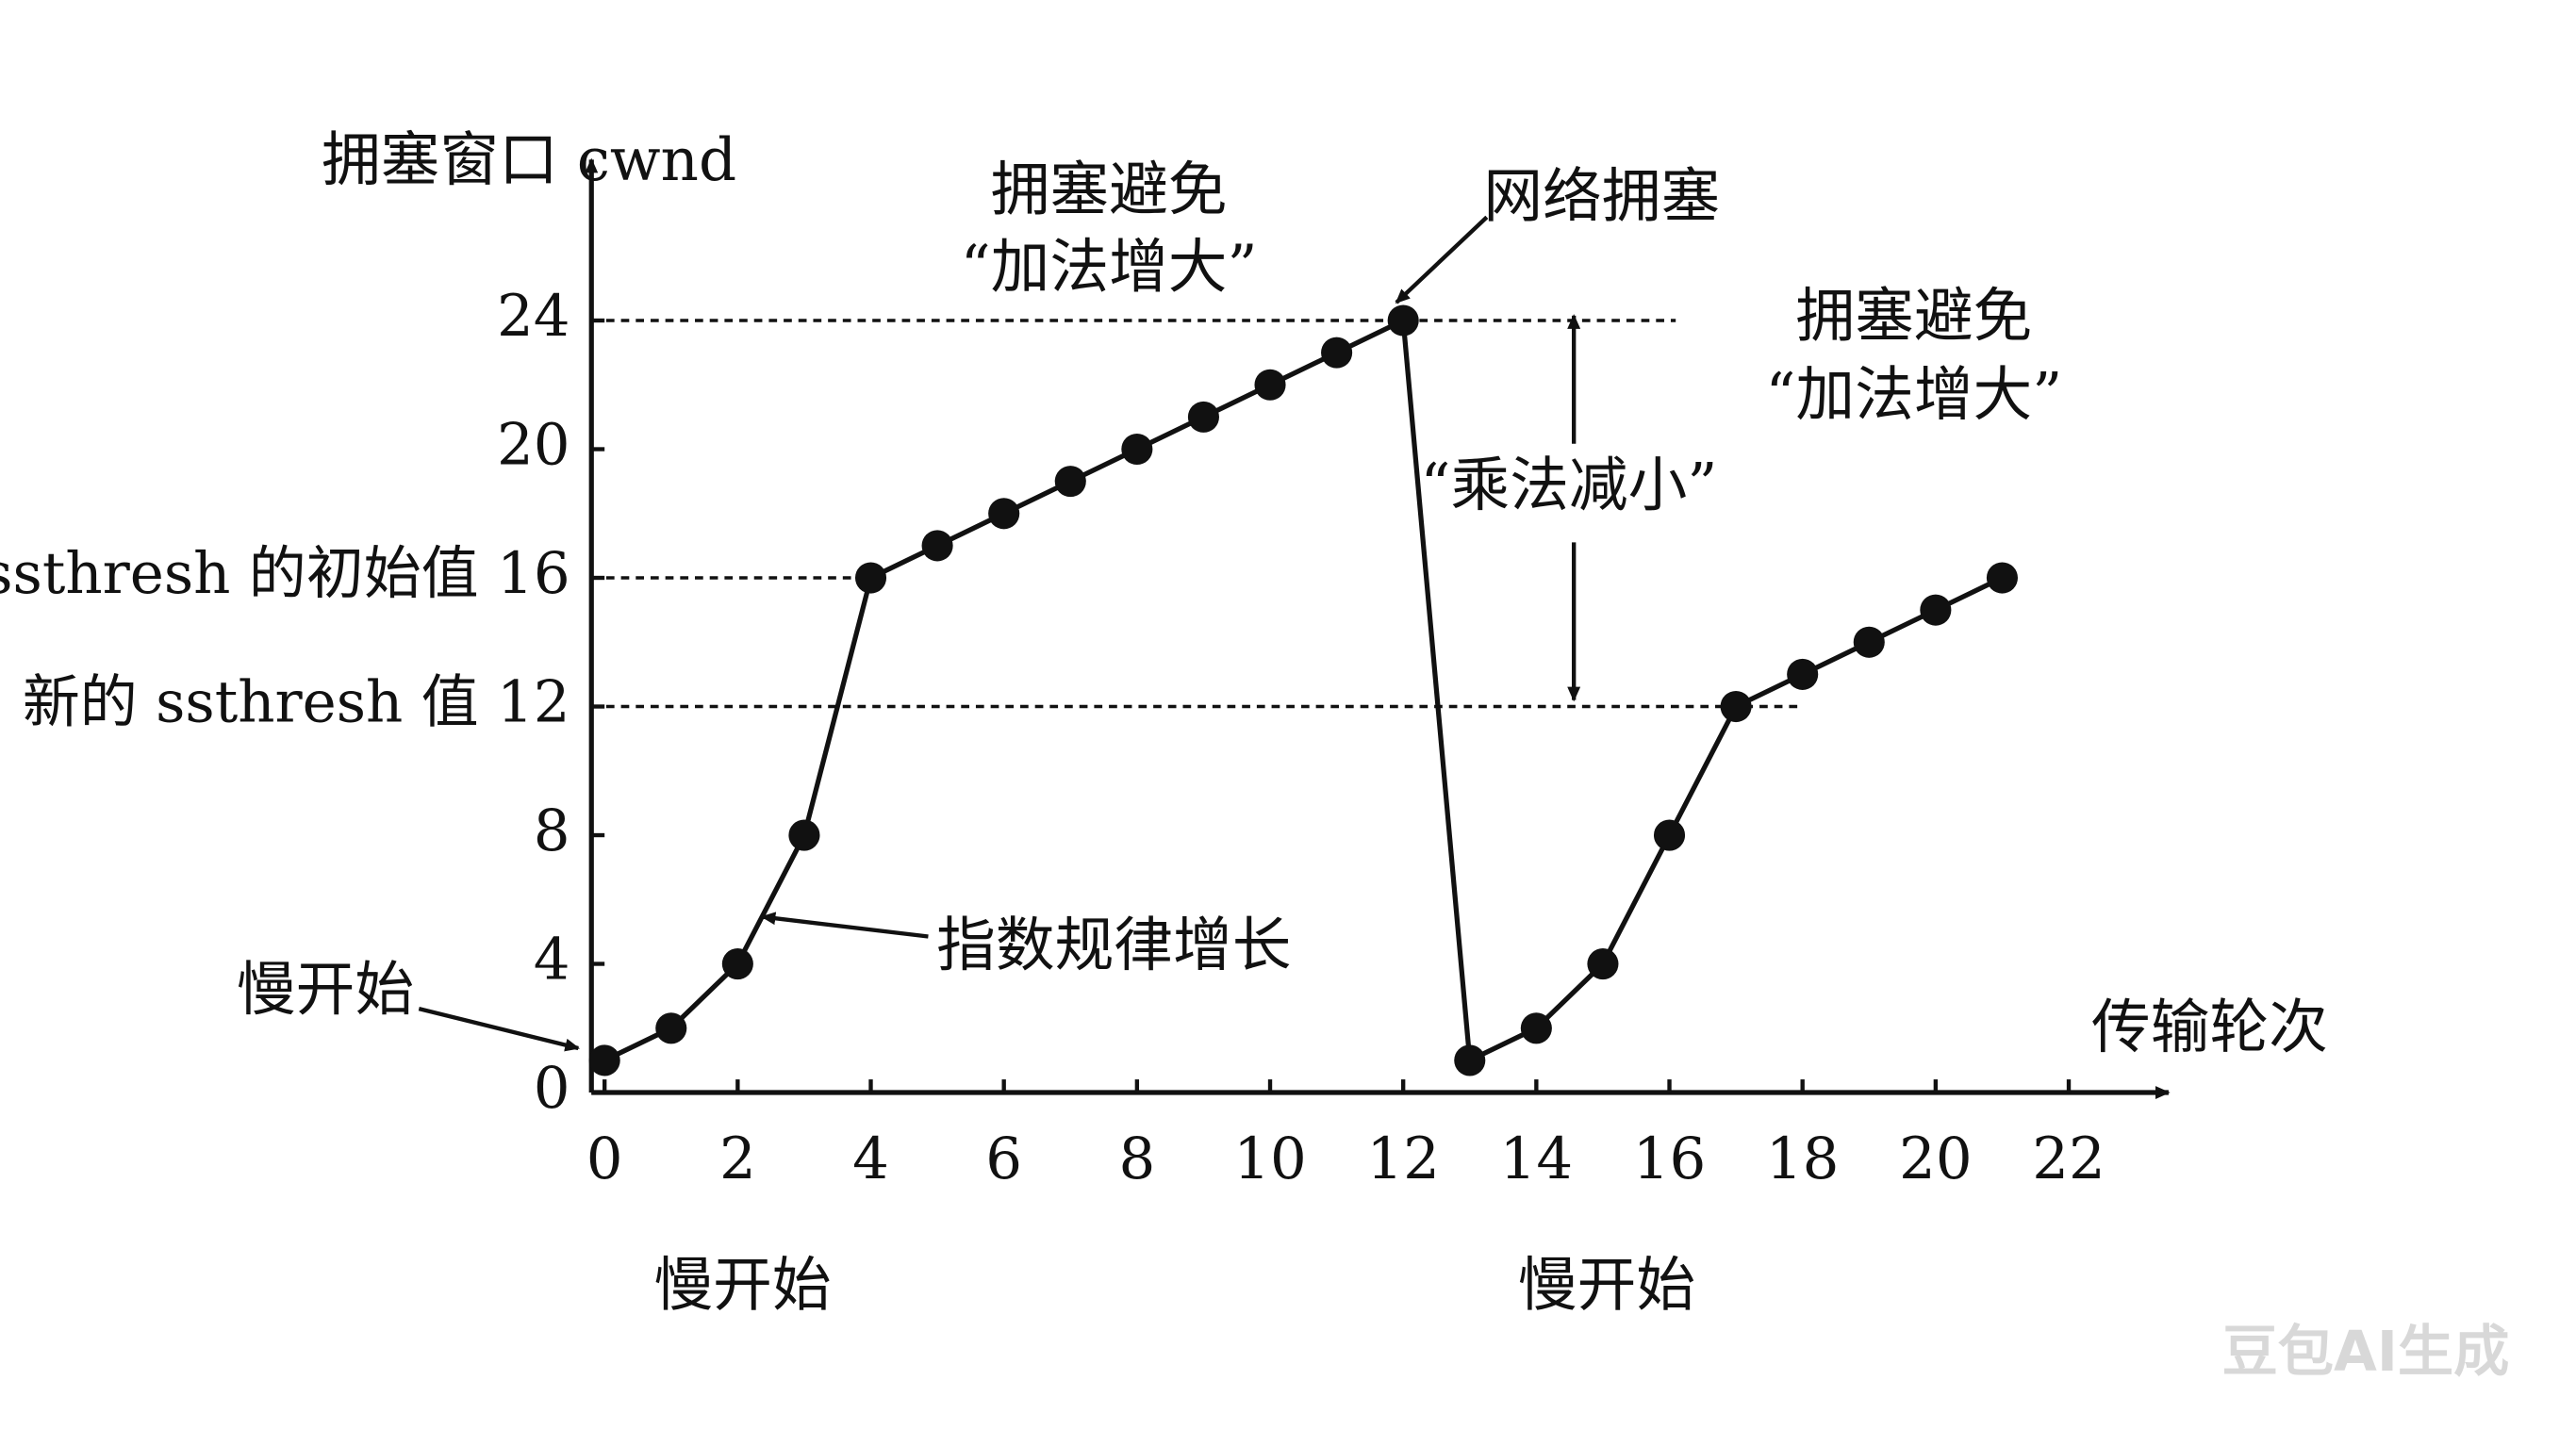 Image resolution: width=2576 pixels, height=1446 pixels. What do you see at coordinates (1113, 945) in the screenshot?
I see `annotation: 指数规律增长` at bounding box center [1113, 945].